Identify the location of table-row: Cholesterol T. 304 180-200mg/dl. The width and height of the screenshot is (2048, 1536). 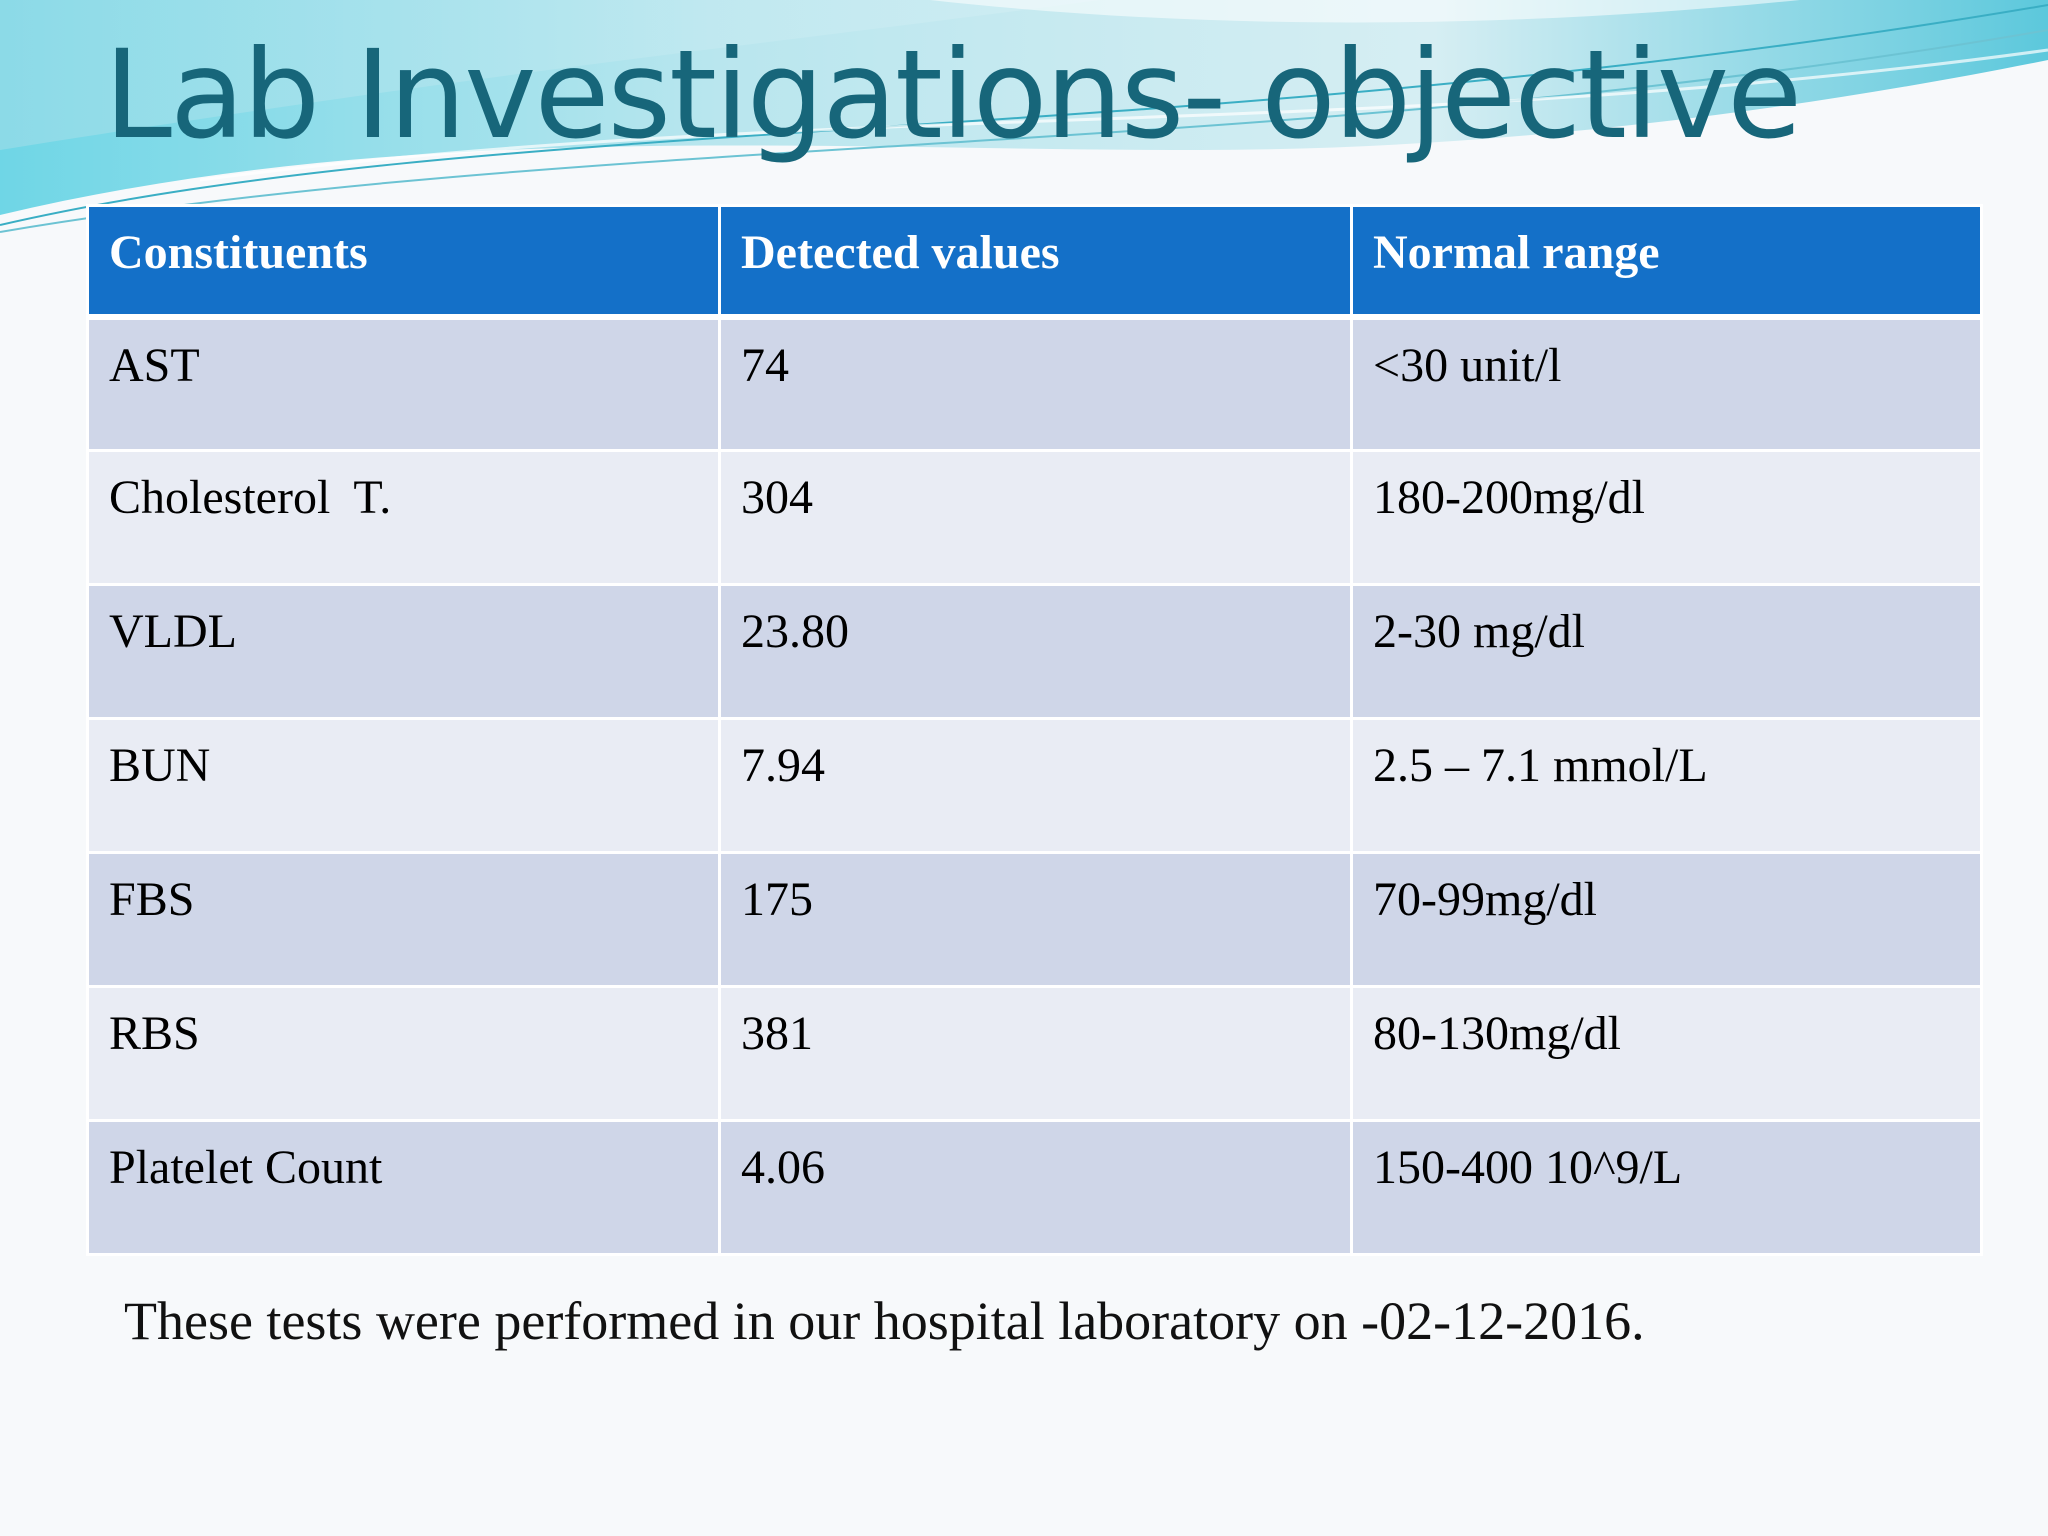
(1034, 517).